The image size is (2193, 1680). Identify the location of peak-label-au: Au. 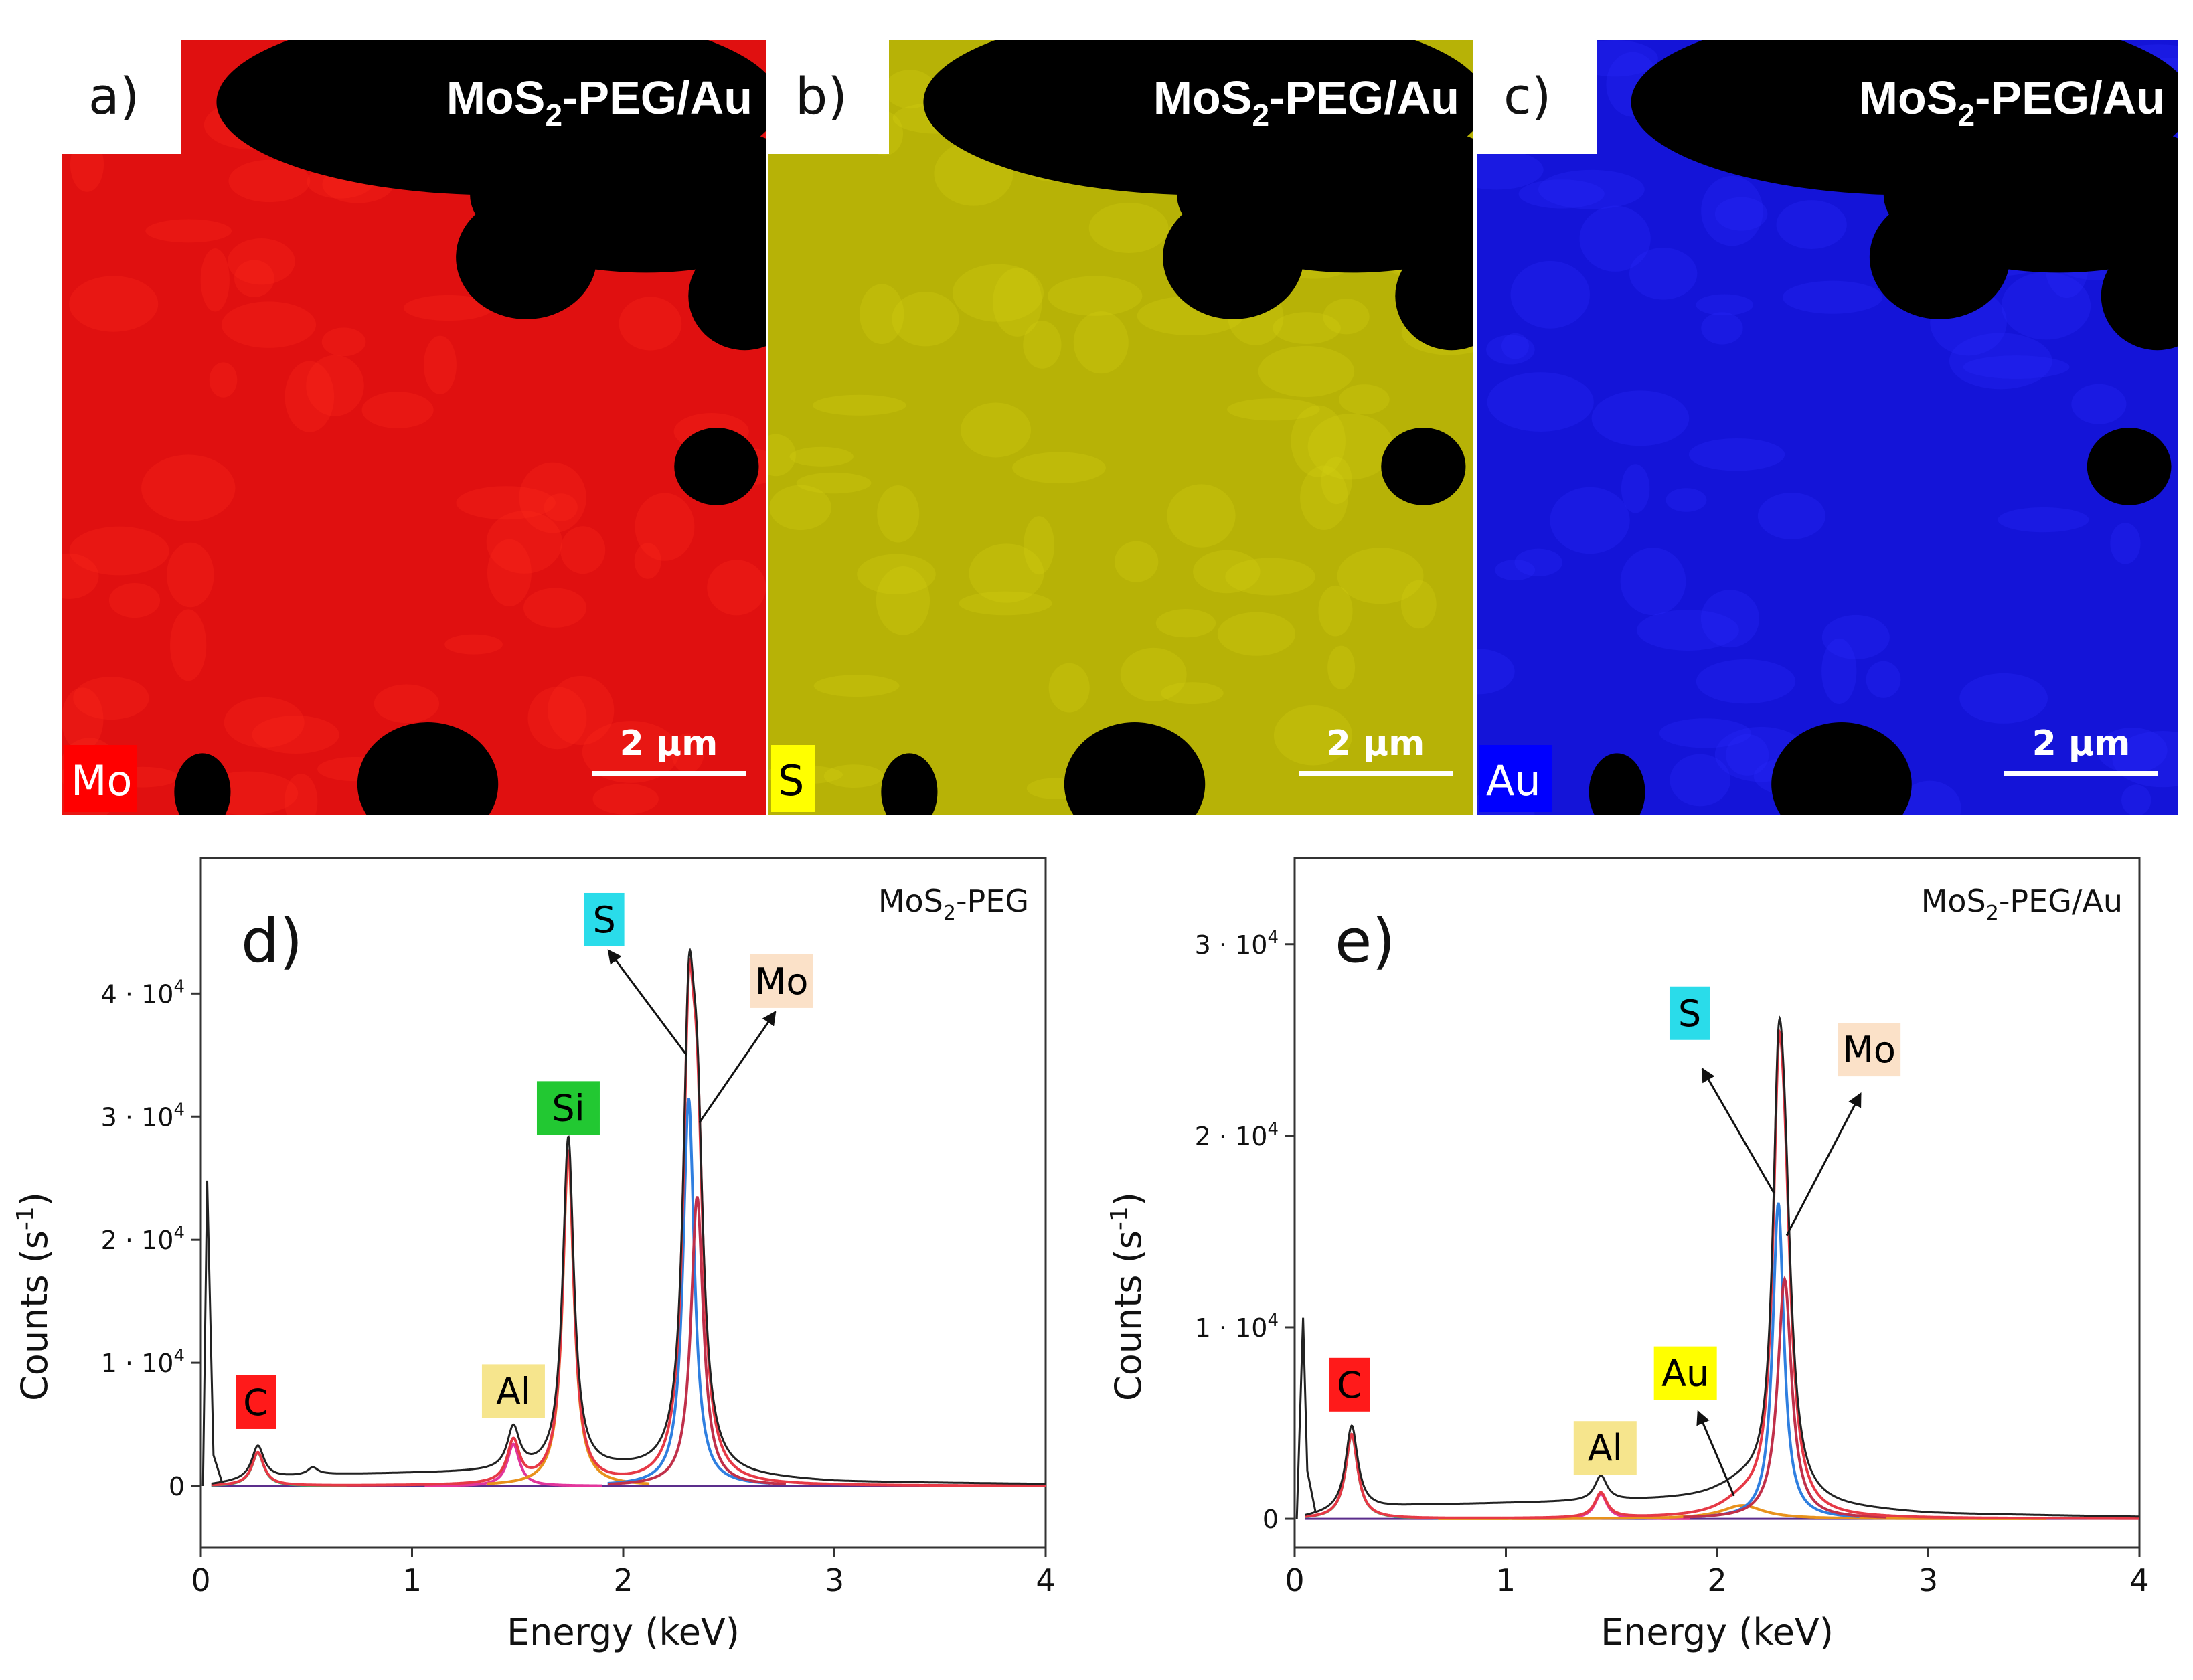
(1685, 1373).